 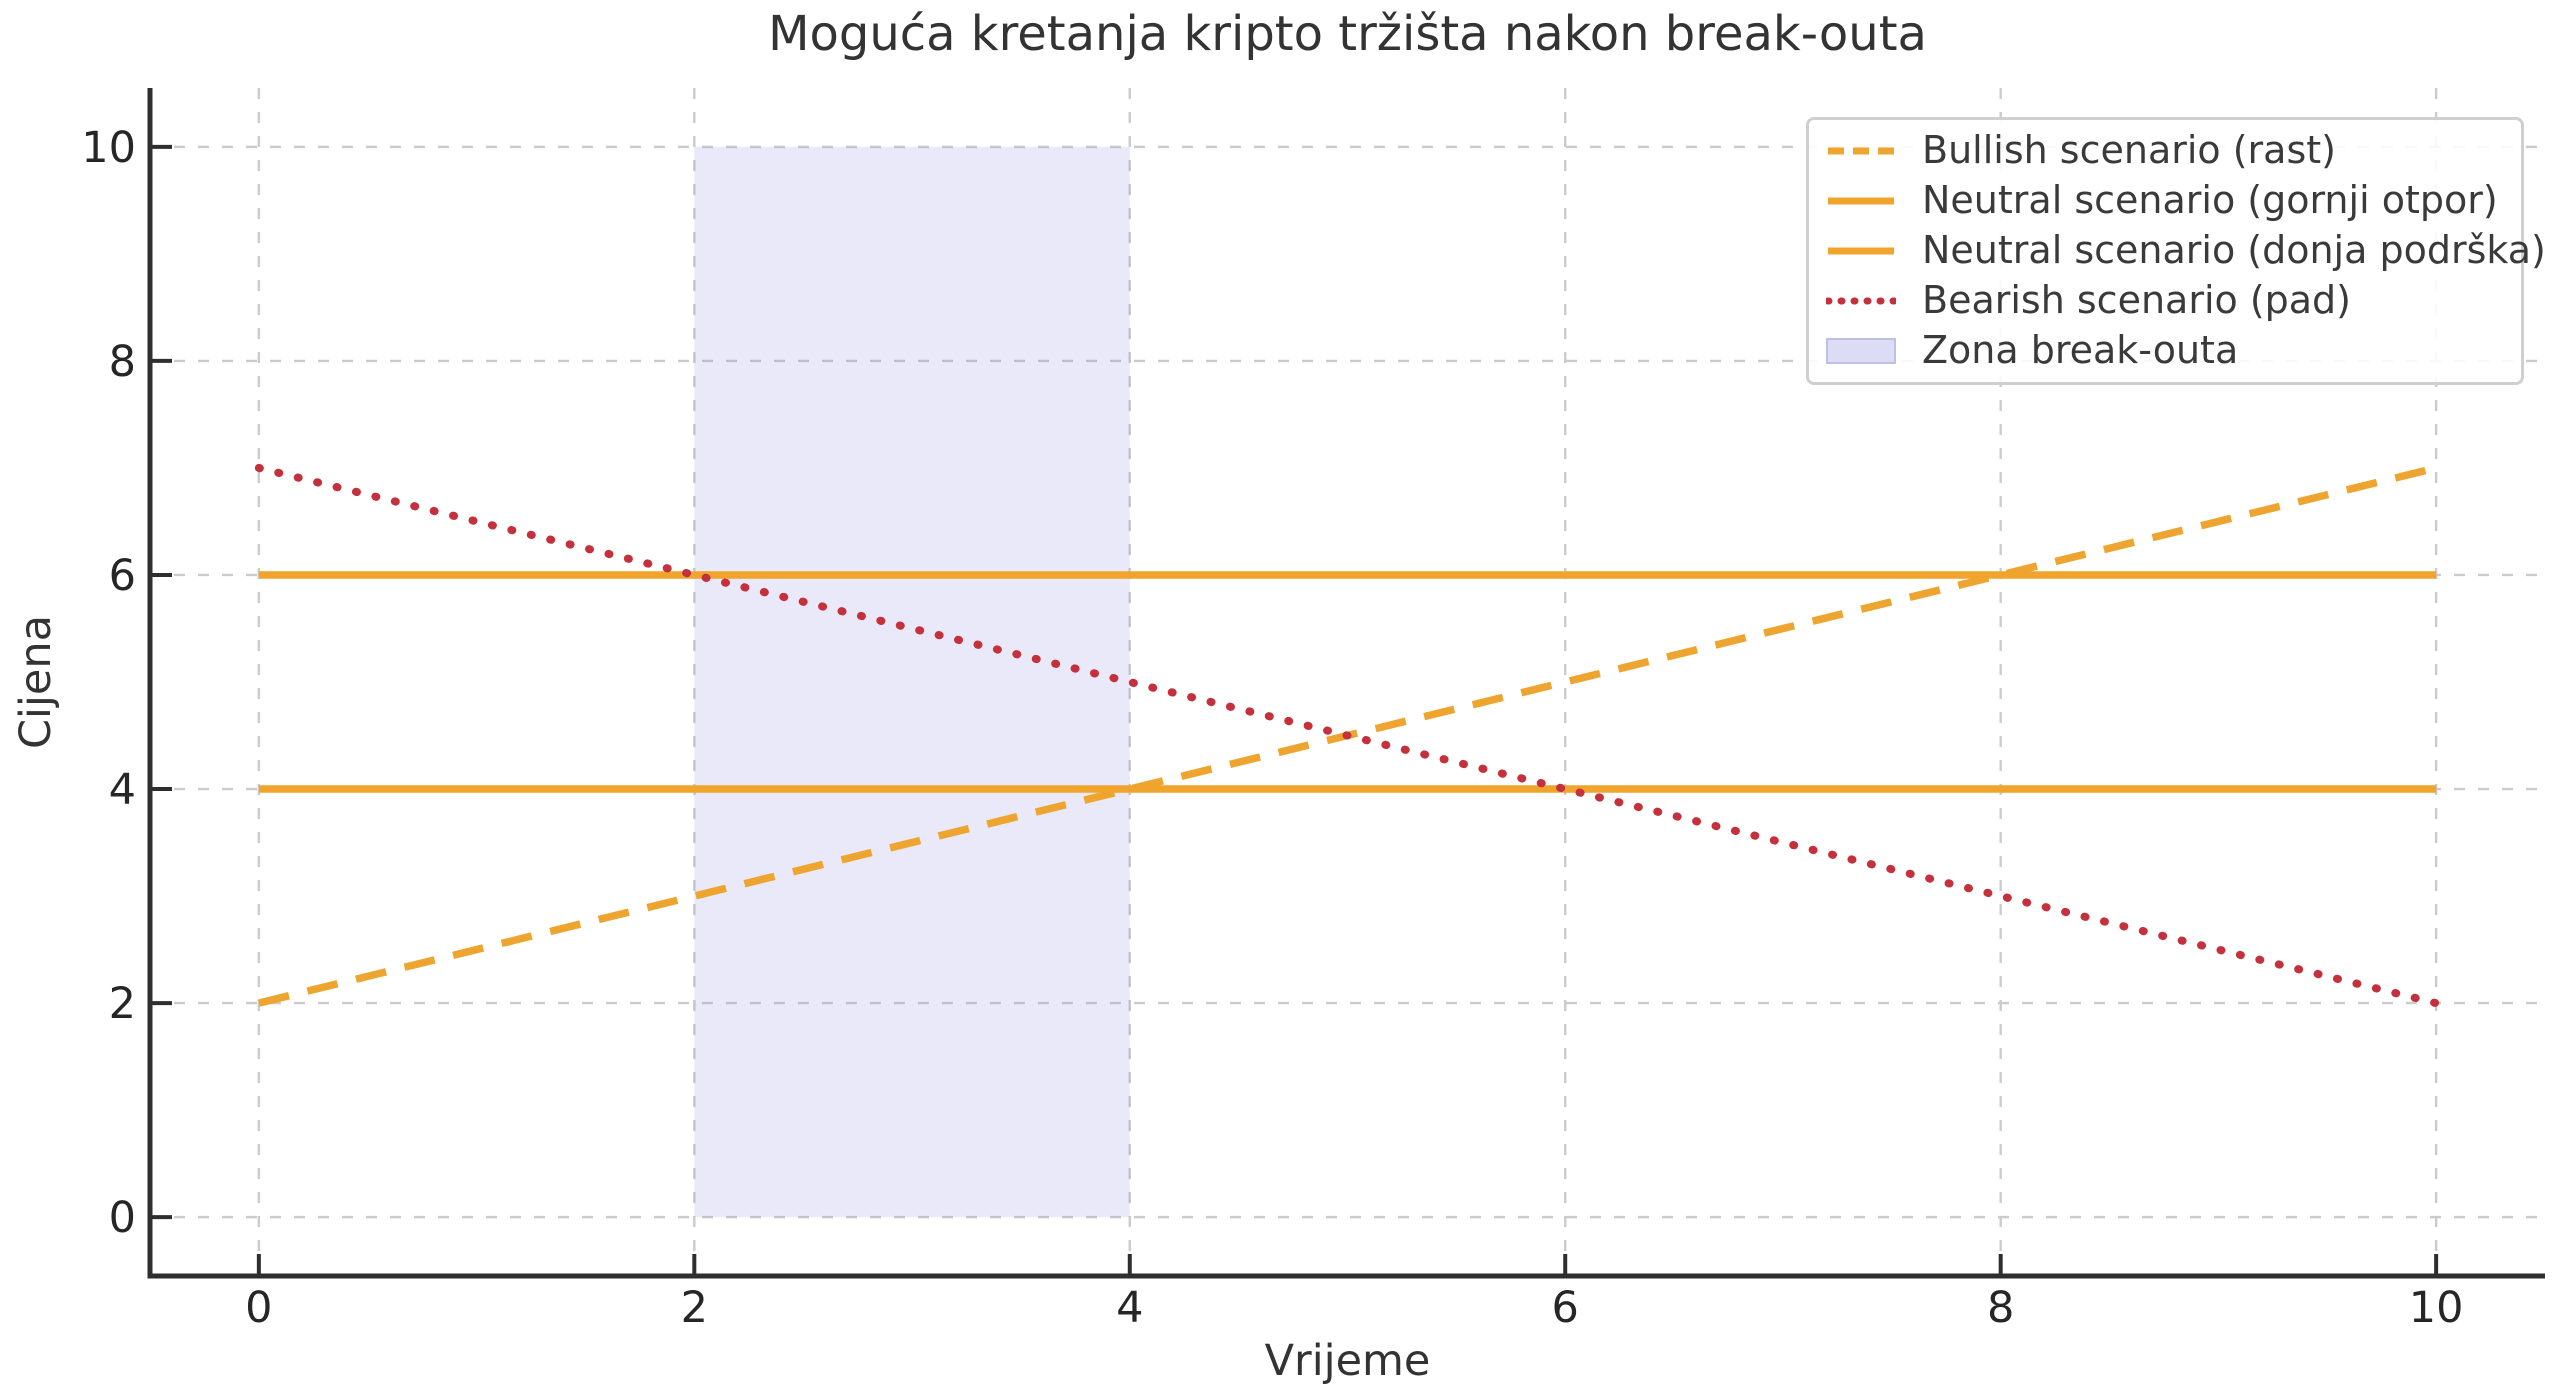 What do you see at coordinates (122, 1004) in the screenshot?
I see `y-tick-label: 2` at bounding box center [122, 1004].